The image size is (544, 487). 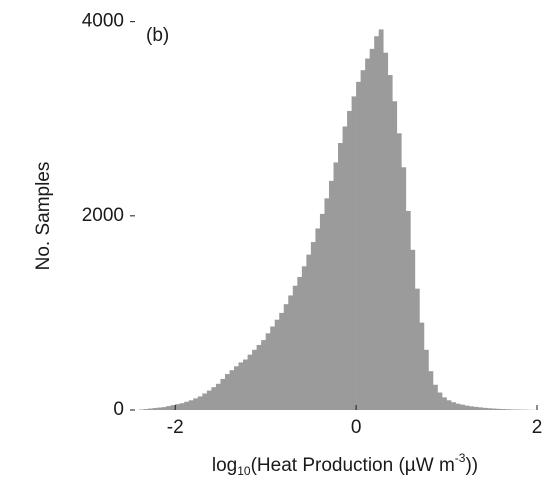 I want to click on x-tick-label: 0, so click(x=356, y=427).